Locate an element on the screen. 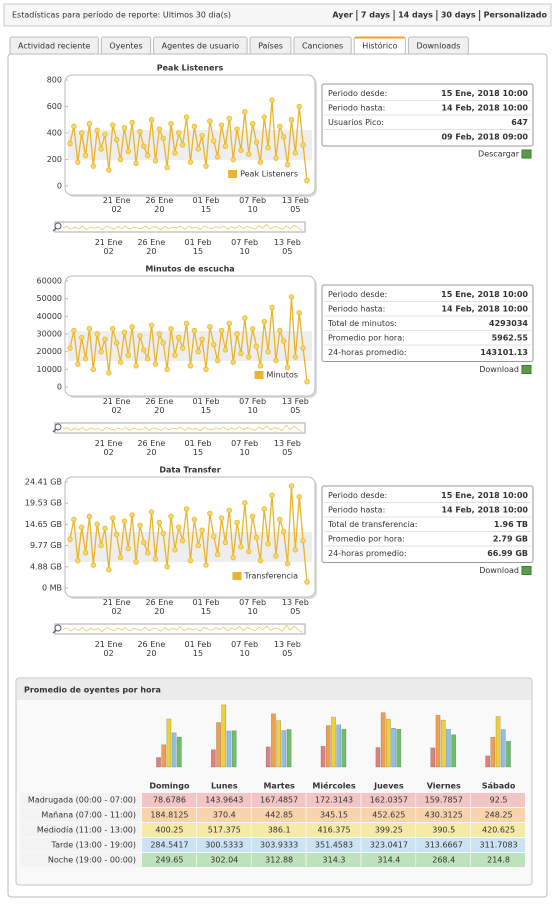 The image size is (555, 905). legend-label: Minutos is located at coordinates (282, 375).